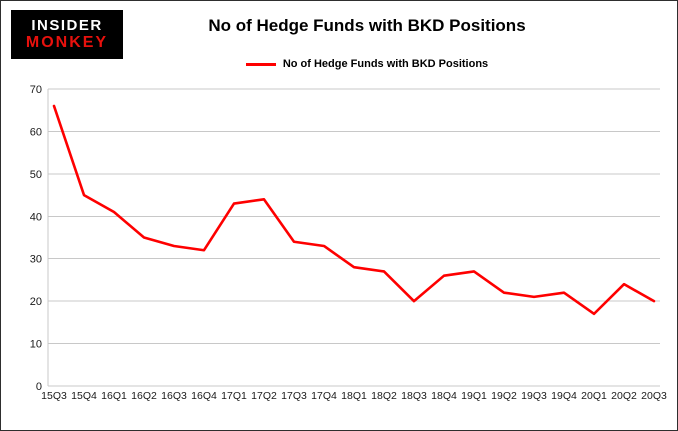 The image size is (678, 431). What do you see at coordinates (174, 396) in the screenshot?
I see `x-axis-tick-label: 16Q3` at bounding box center [174, 396].